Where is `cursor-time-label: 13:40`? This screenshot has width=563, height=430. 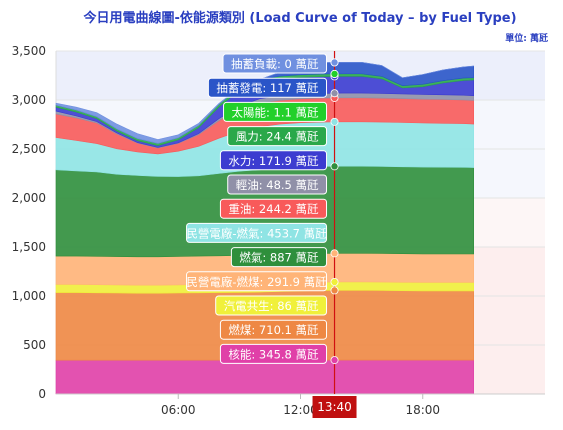 cursor-time-label: 13:40 is located at coordinates (334, 407).